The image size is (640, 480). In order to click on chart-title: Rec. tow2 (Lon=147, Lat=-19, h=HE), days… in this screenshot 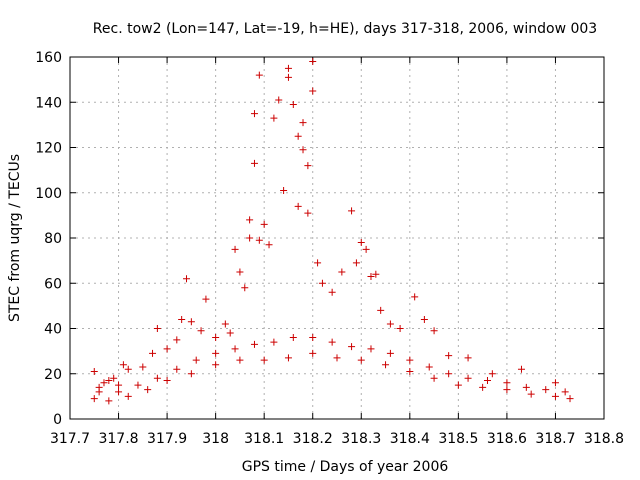, I will do `click(345, 29)`.